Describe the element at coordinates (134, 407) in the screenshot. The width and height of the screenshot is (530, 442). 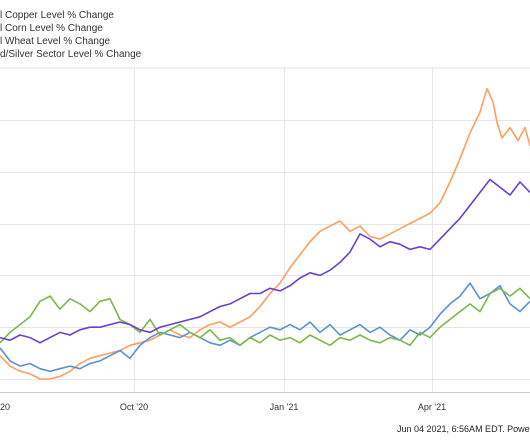
I see `x-tick-label: Oct '20` at that location.